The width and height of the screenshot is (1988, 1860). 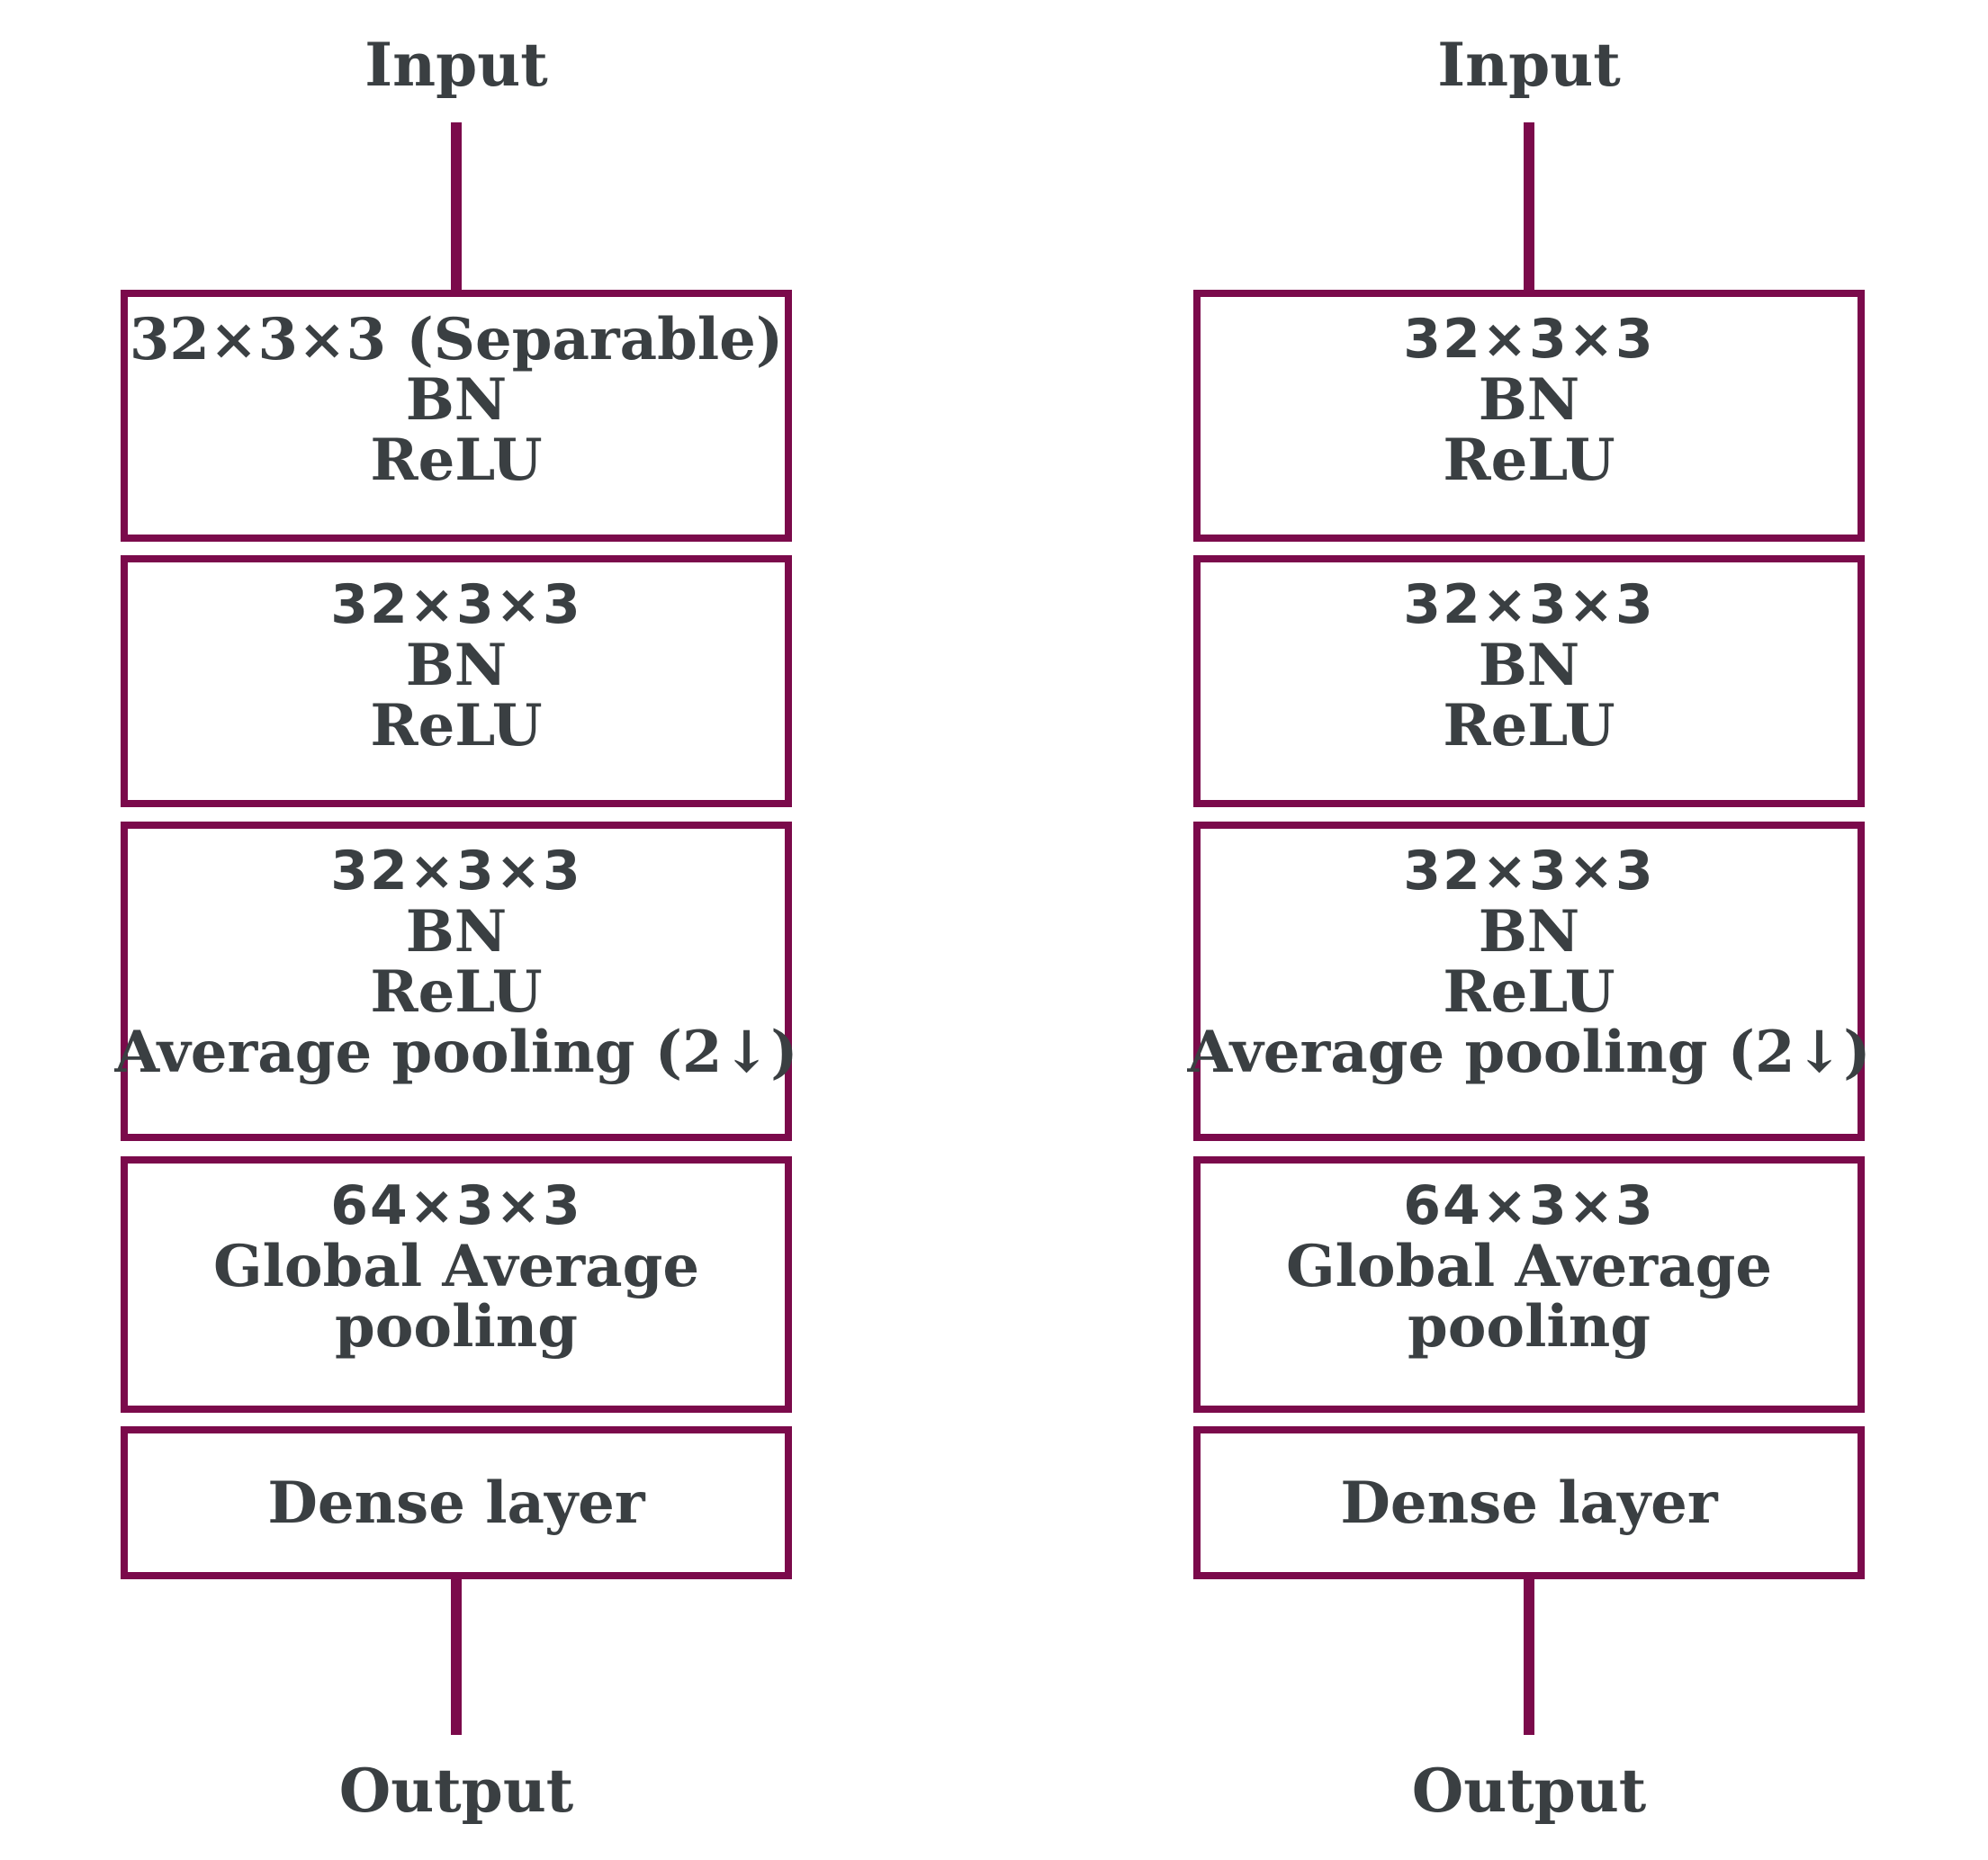 I want to click on layer-block-1: 32×3×3 (Separable) BN ReLU, so click(x=457, y=416).